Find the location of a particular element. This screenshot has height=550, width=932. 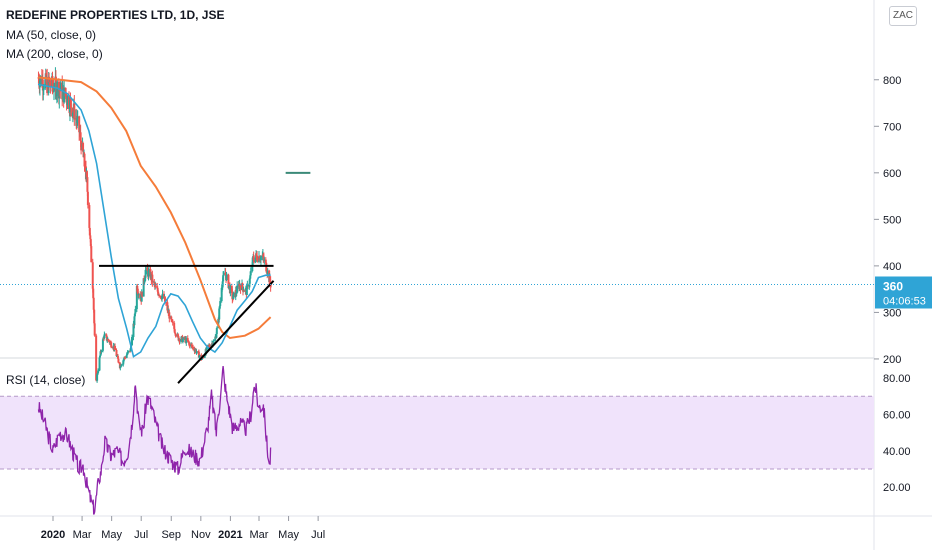

support-trendline-line is located at coordinates (226, 332).